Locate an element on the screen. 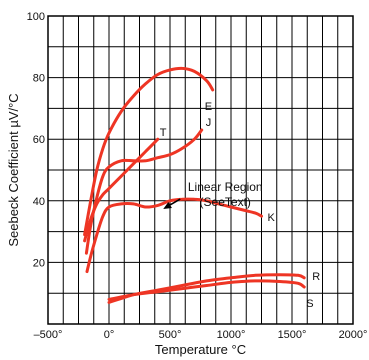  x-tick-label: –500° is located at coordinates (48, 335).